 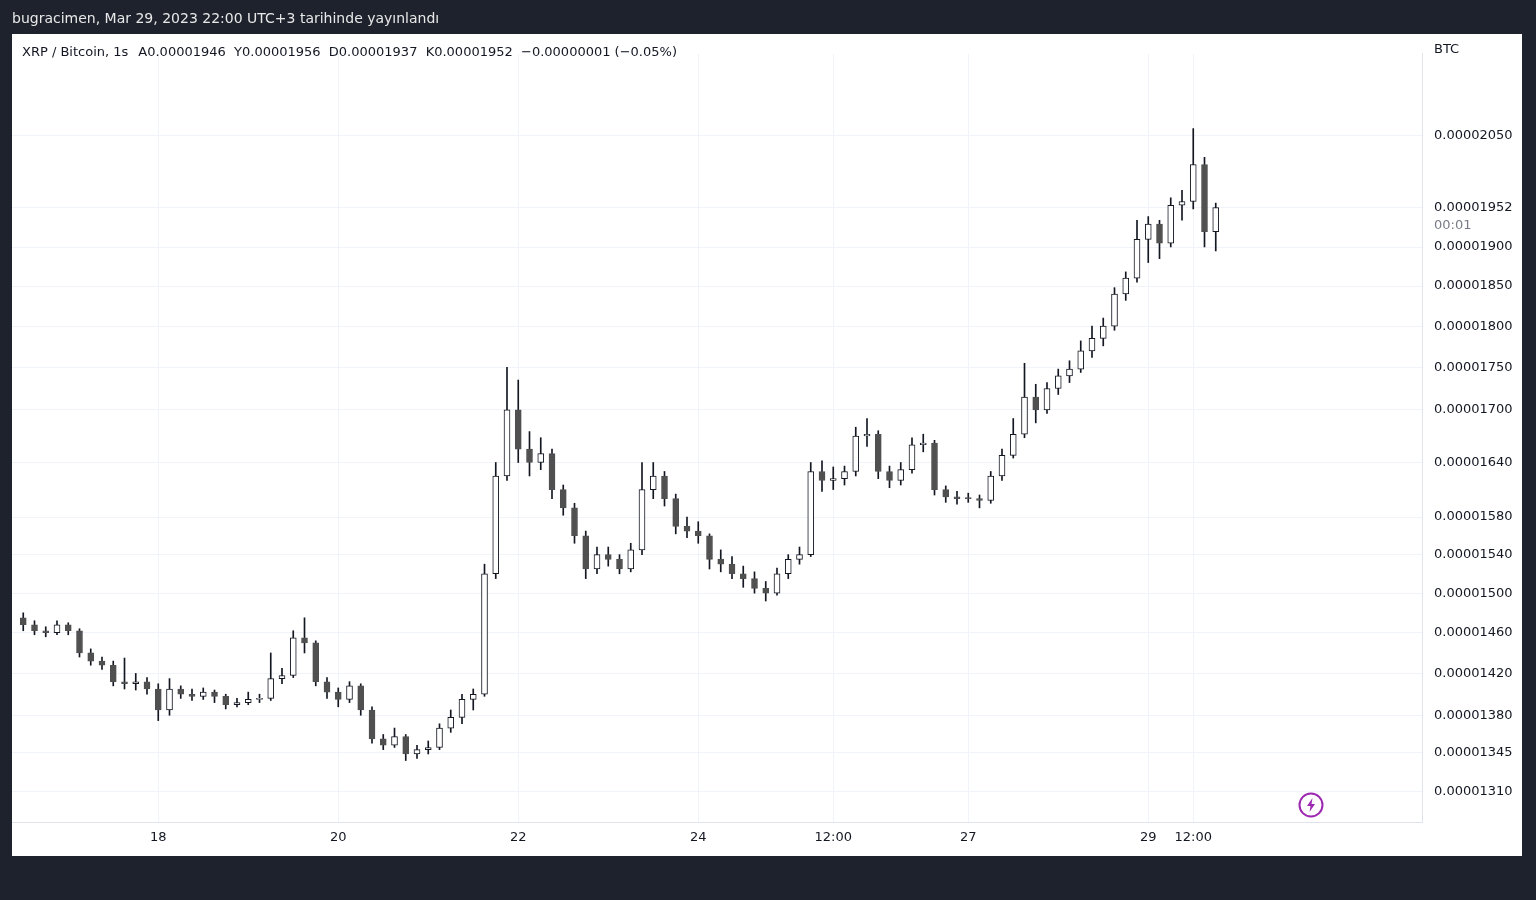 I want to click on y-tick-label: 0.00001700, so click(x=1473, y=409).